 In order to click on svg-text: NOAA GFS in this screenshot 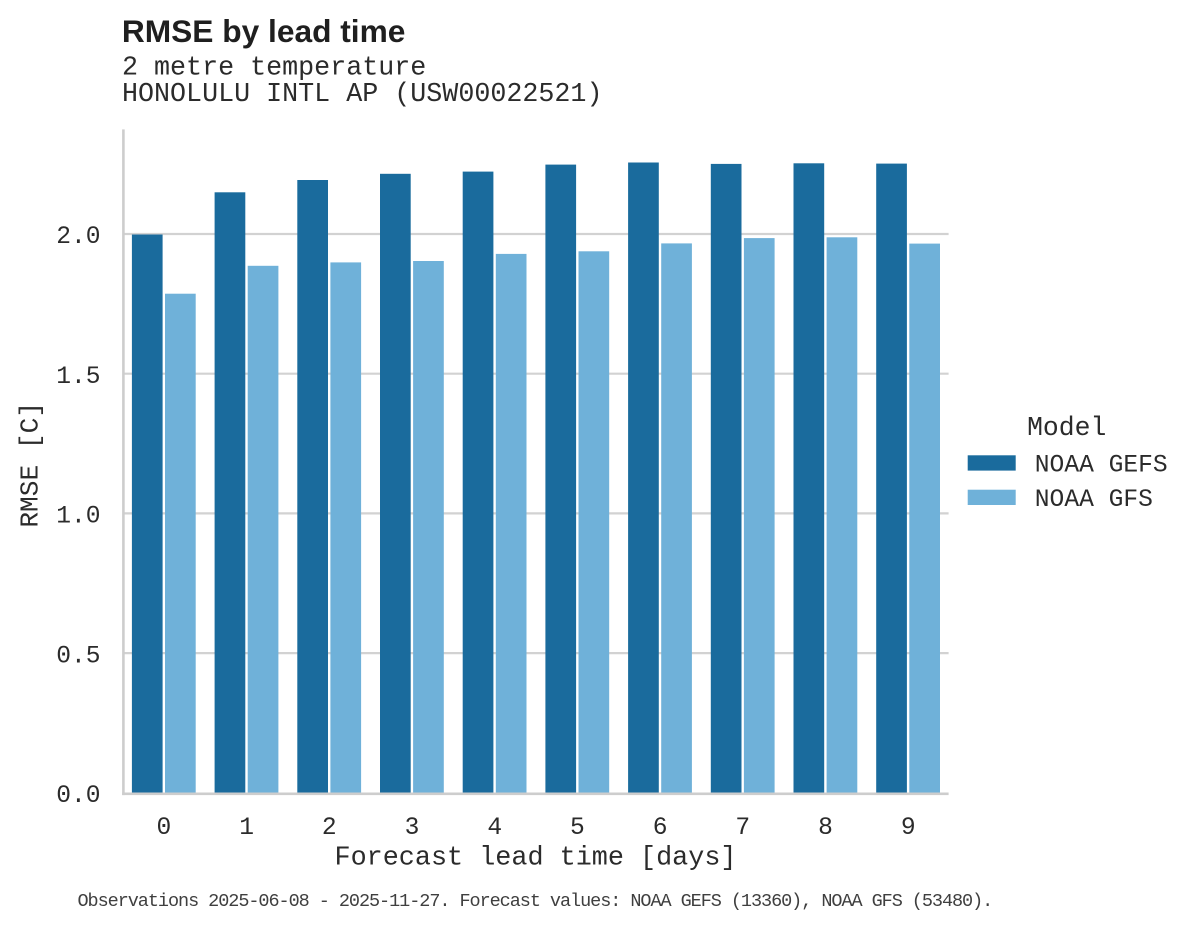, I will do `click(1094, 500)`.